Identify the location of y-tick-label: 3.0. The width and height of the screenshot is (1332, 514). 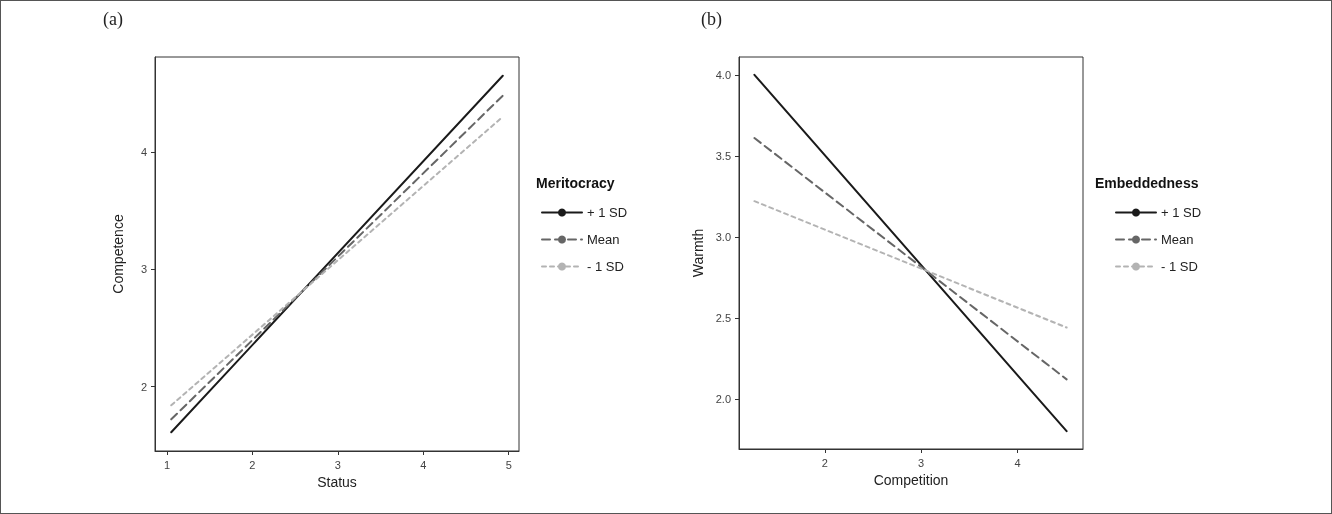
(723, 236).